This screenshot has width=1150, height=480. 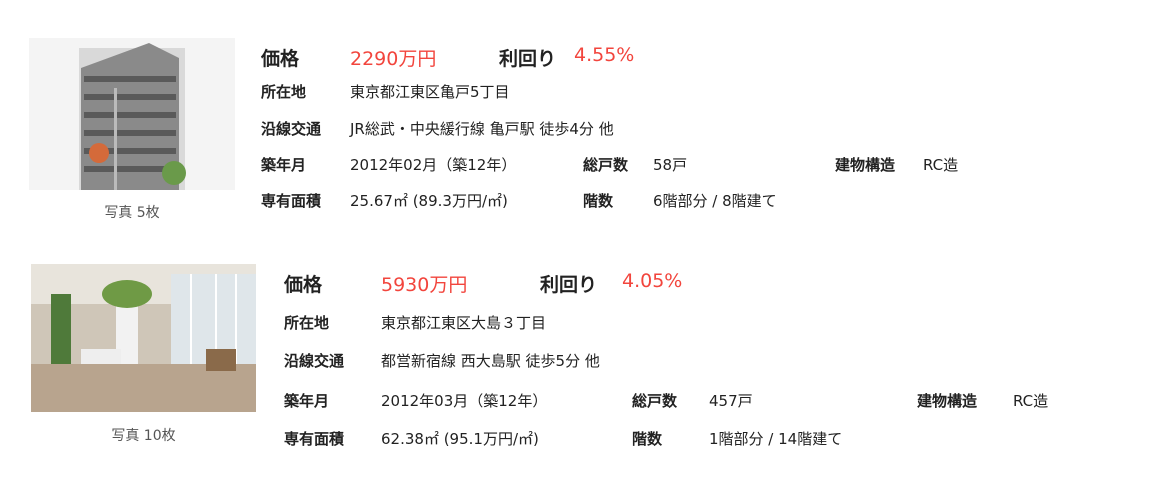 I want to click on lobby-photo-image, so click(x=143, y=338).